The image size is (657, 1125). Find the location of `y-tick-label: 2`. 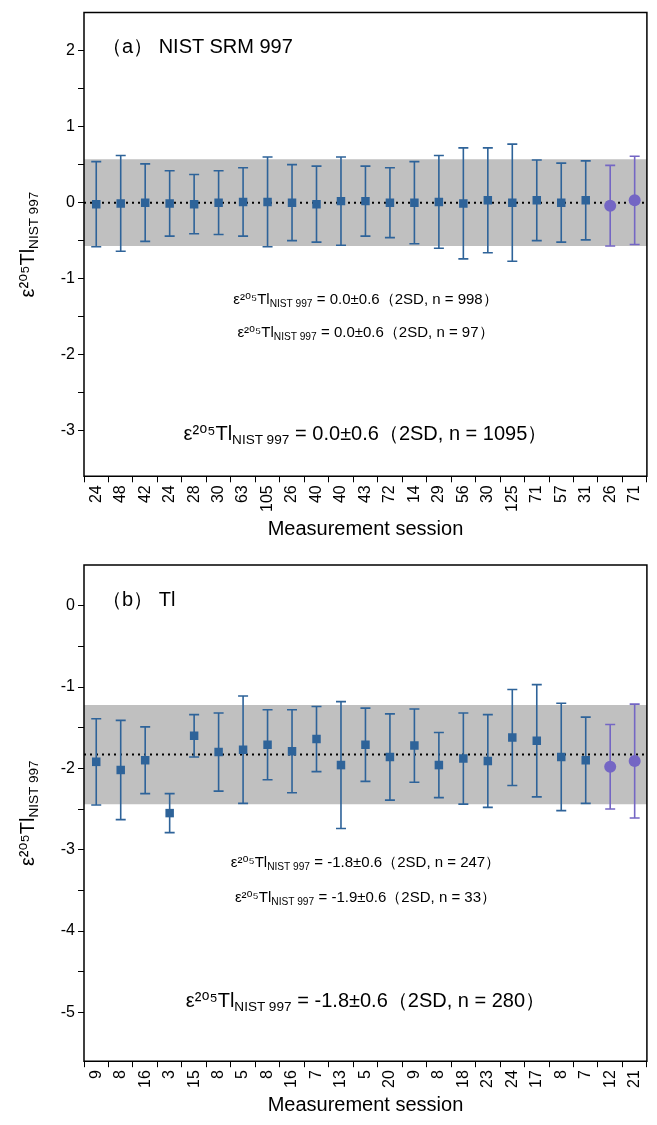

y-tick-label: 2 is located at coordinates (71, 50).